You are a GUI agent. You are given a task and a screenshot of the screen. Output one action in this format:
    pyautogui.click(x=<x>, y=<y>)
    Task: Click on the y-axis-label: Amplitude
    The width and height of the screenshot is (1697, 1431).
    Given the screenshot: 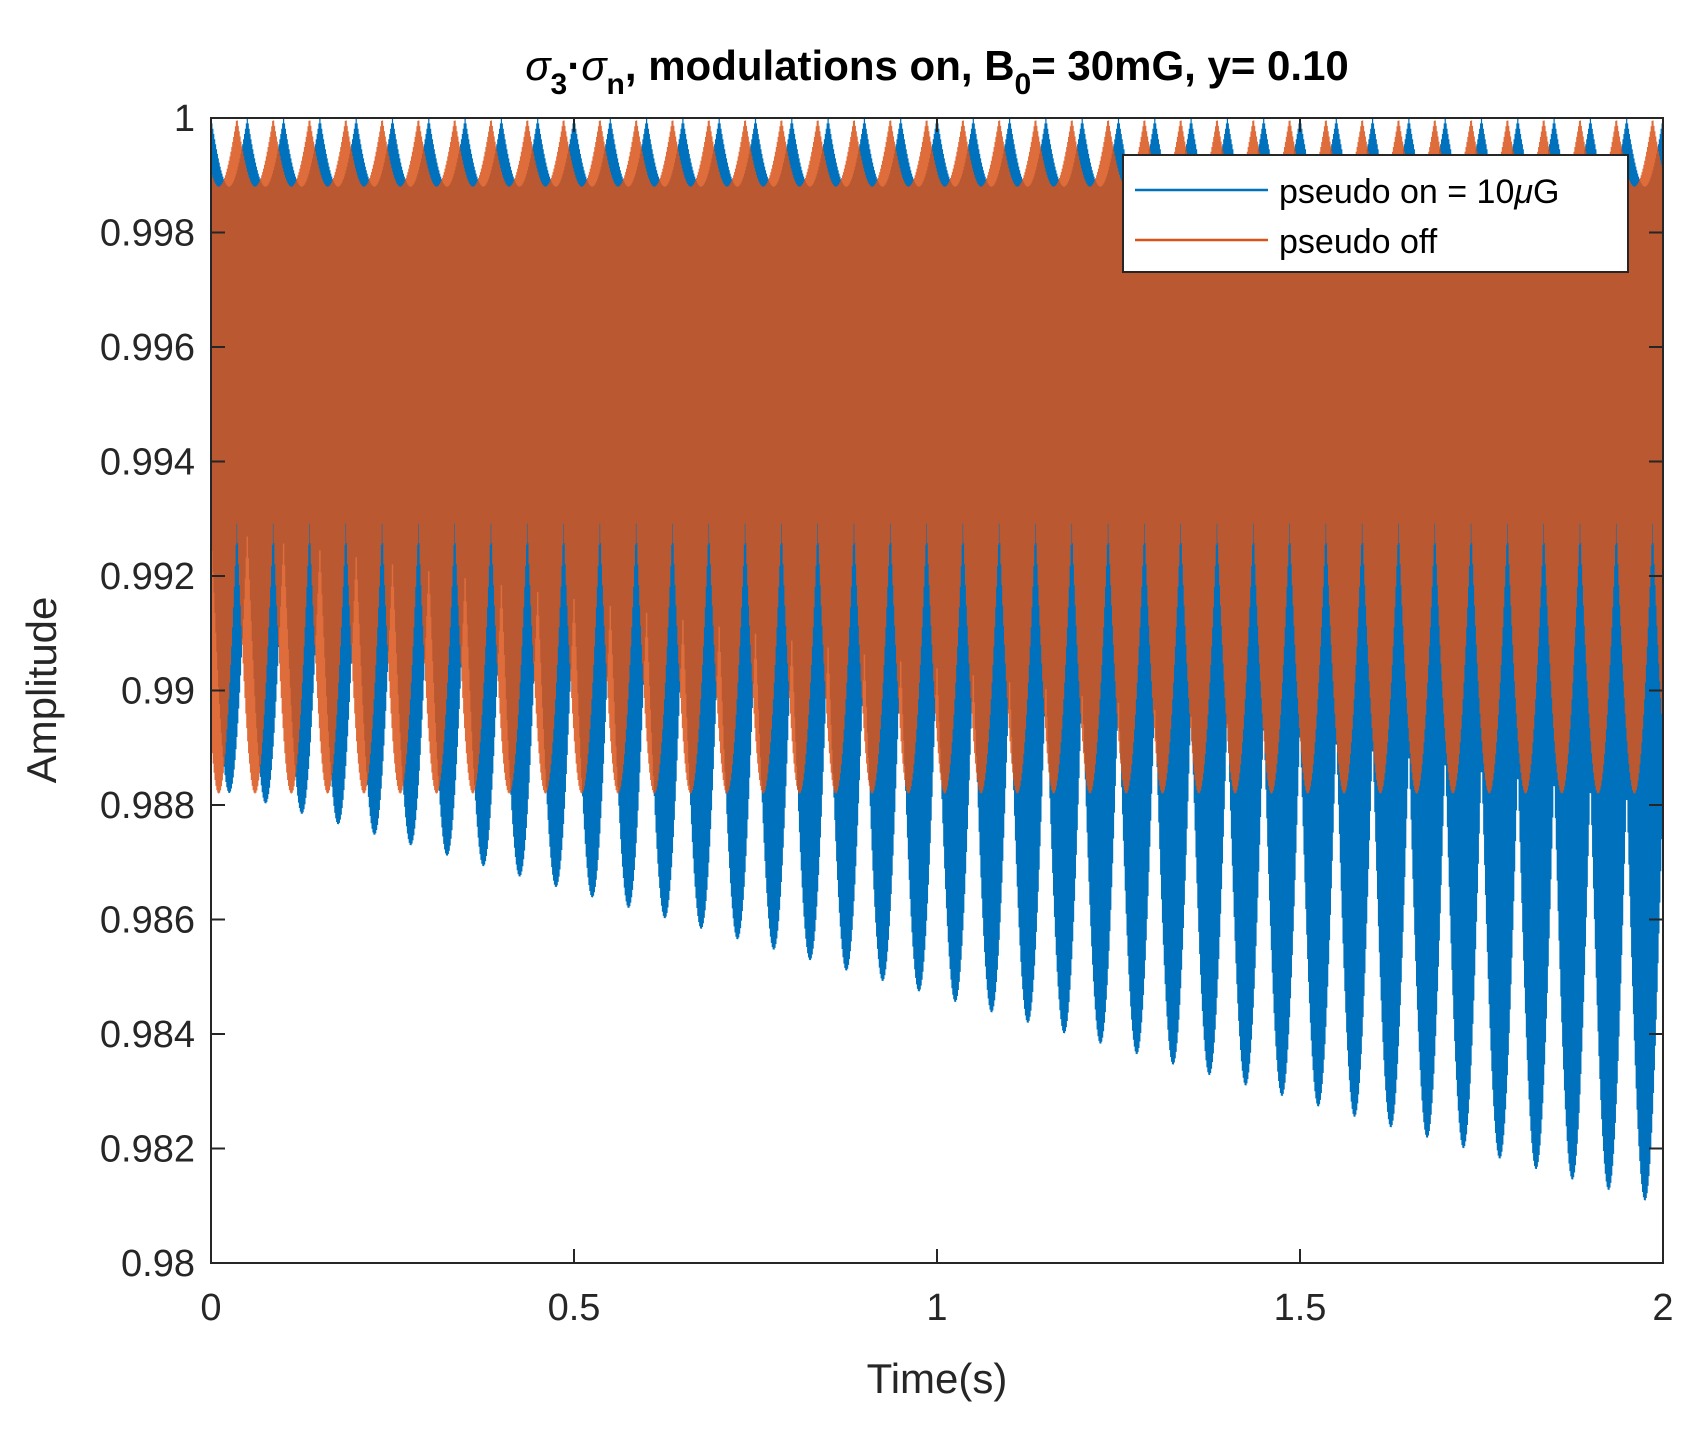 What is the action you would take?
    pyautogui.click(x=41, y=690)
    